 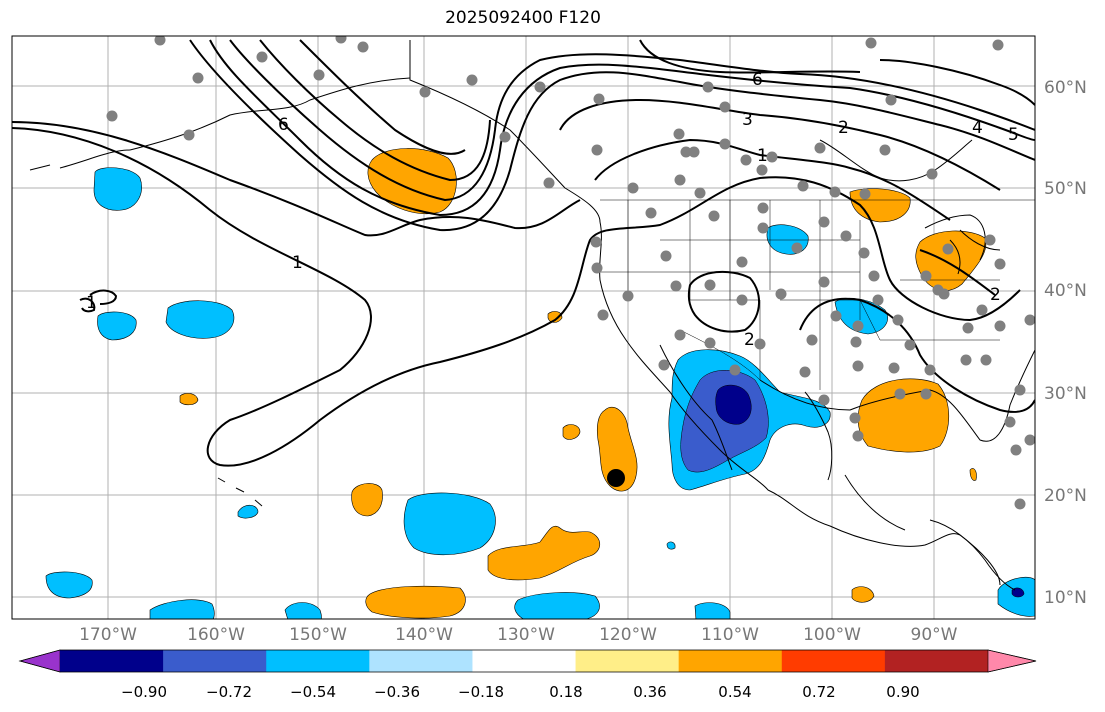 What do you see at coordinates (1012, 661) in the screenshot?
I see `colorbar-extend-high` at bounding box center [1012, 661].